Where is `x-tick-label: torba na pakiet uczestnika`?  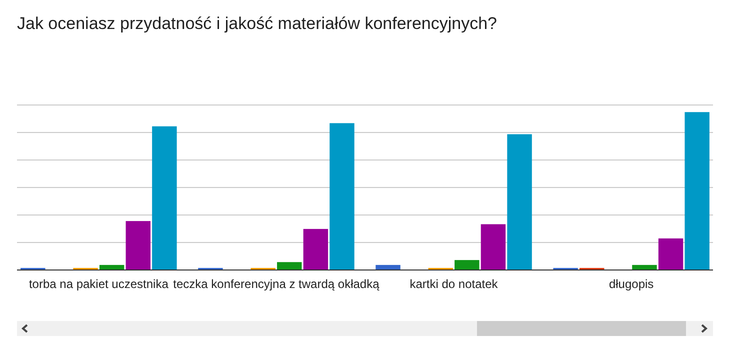 x-tick-label: torba na pakiet uczestnika is located at coordinates (98, 284).